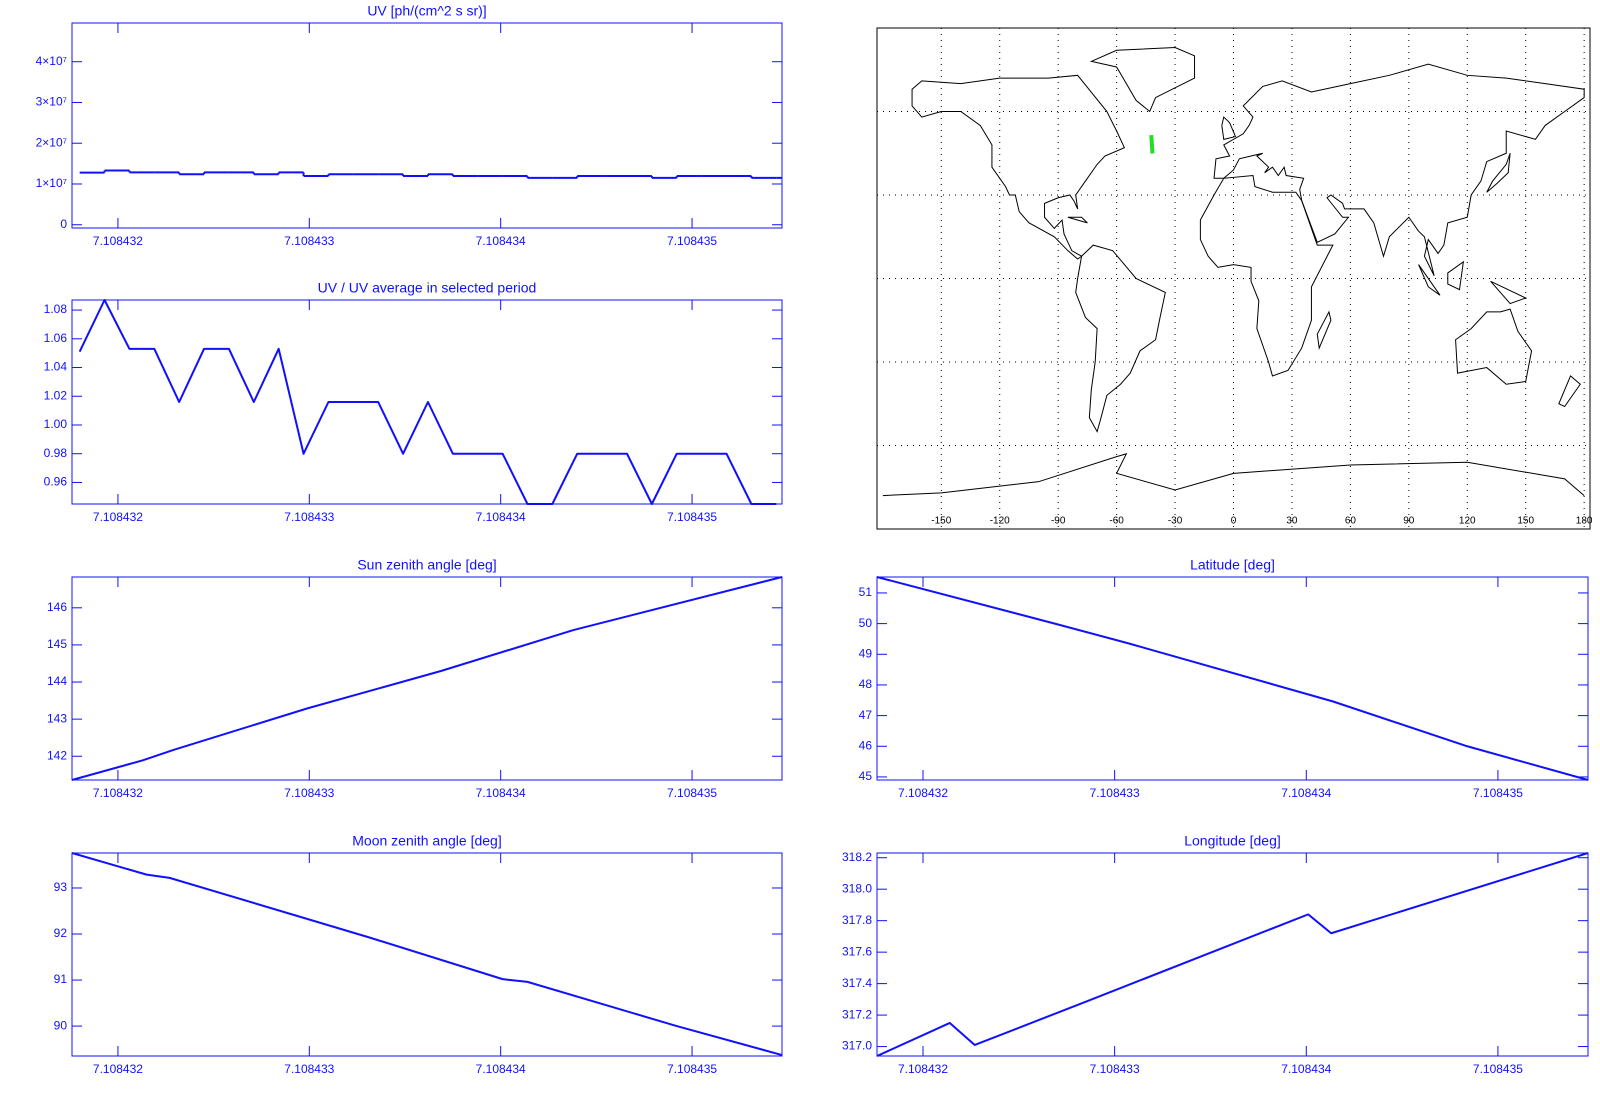 The image size is (1600, 1100). Describe the element at coordinates (1494, 346) in the screenshot. I see `australia` at that location.